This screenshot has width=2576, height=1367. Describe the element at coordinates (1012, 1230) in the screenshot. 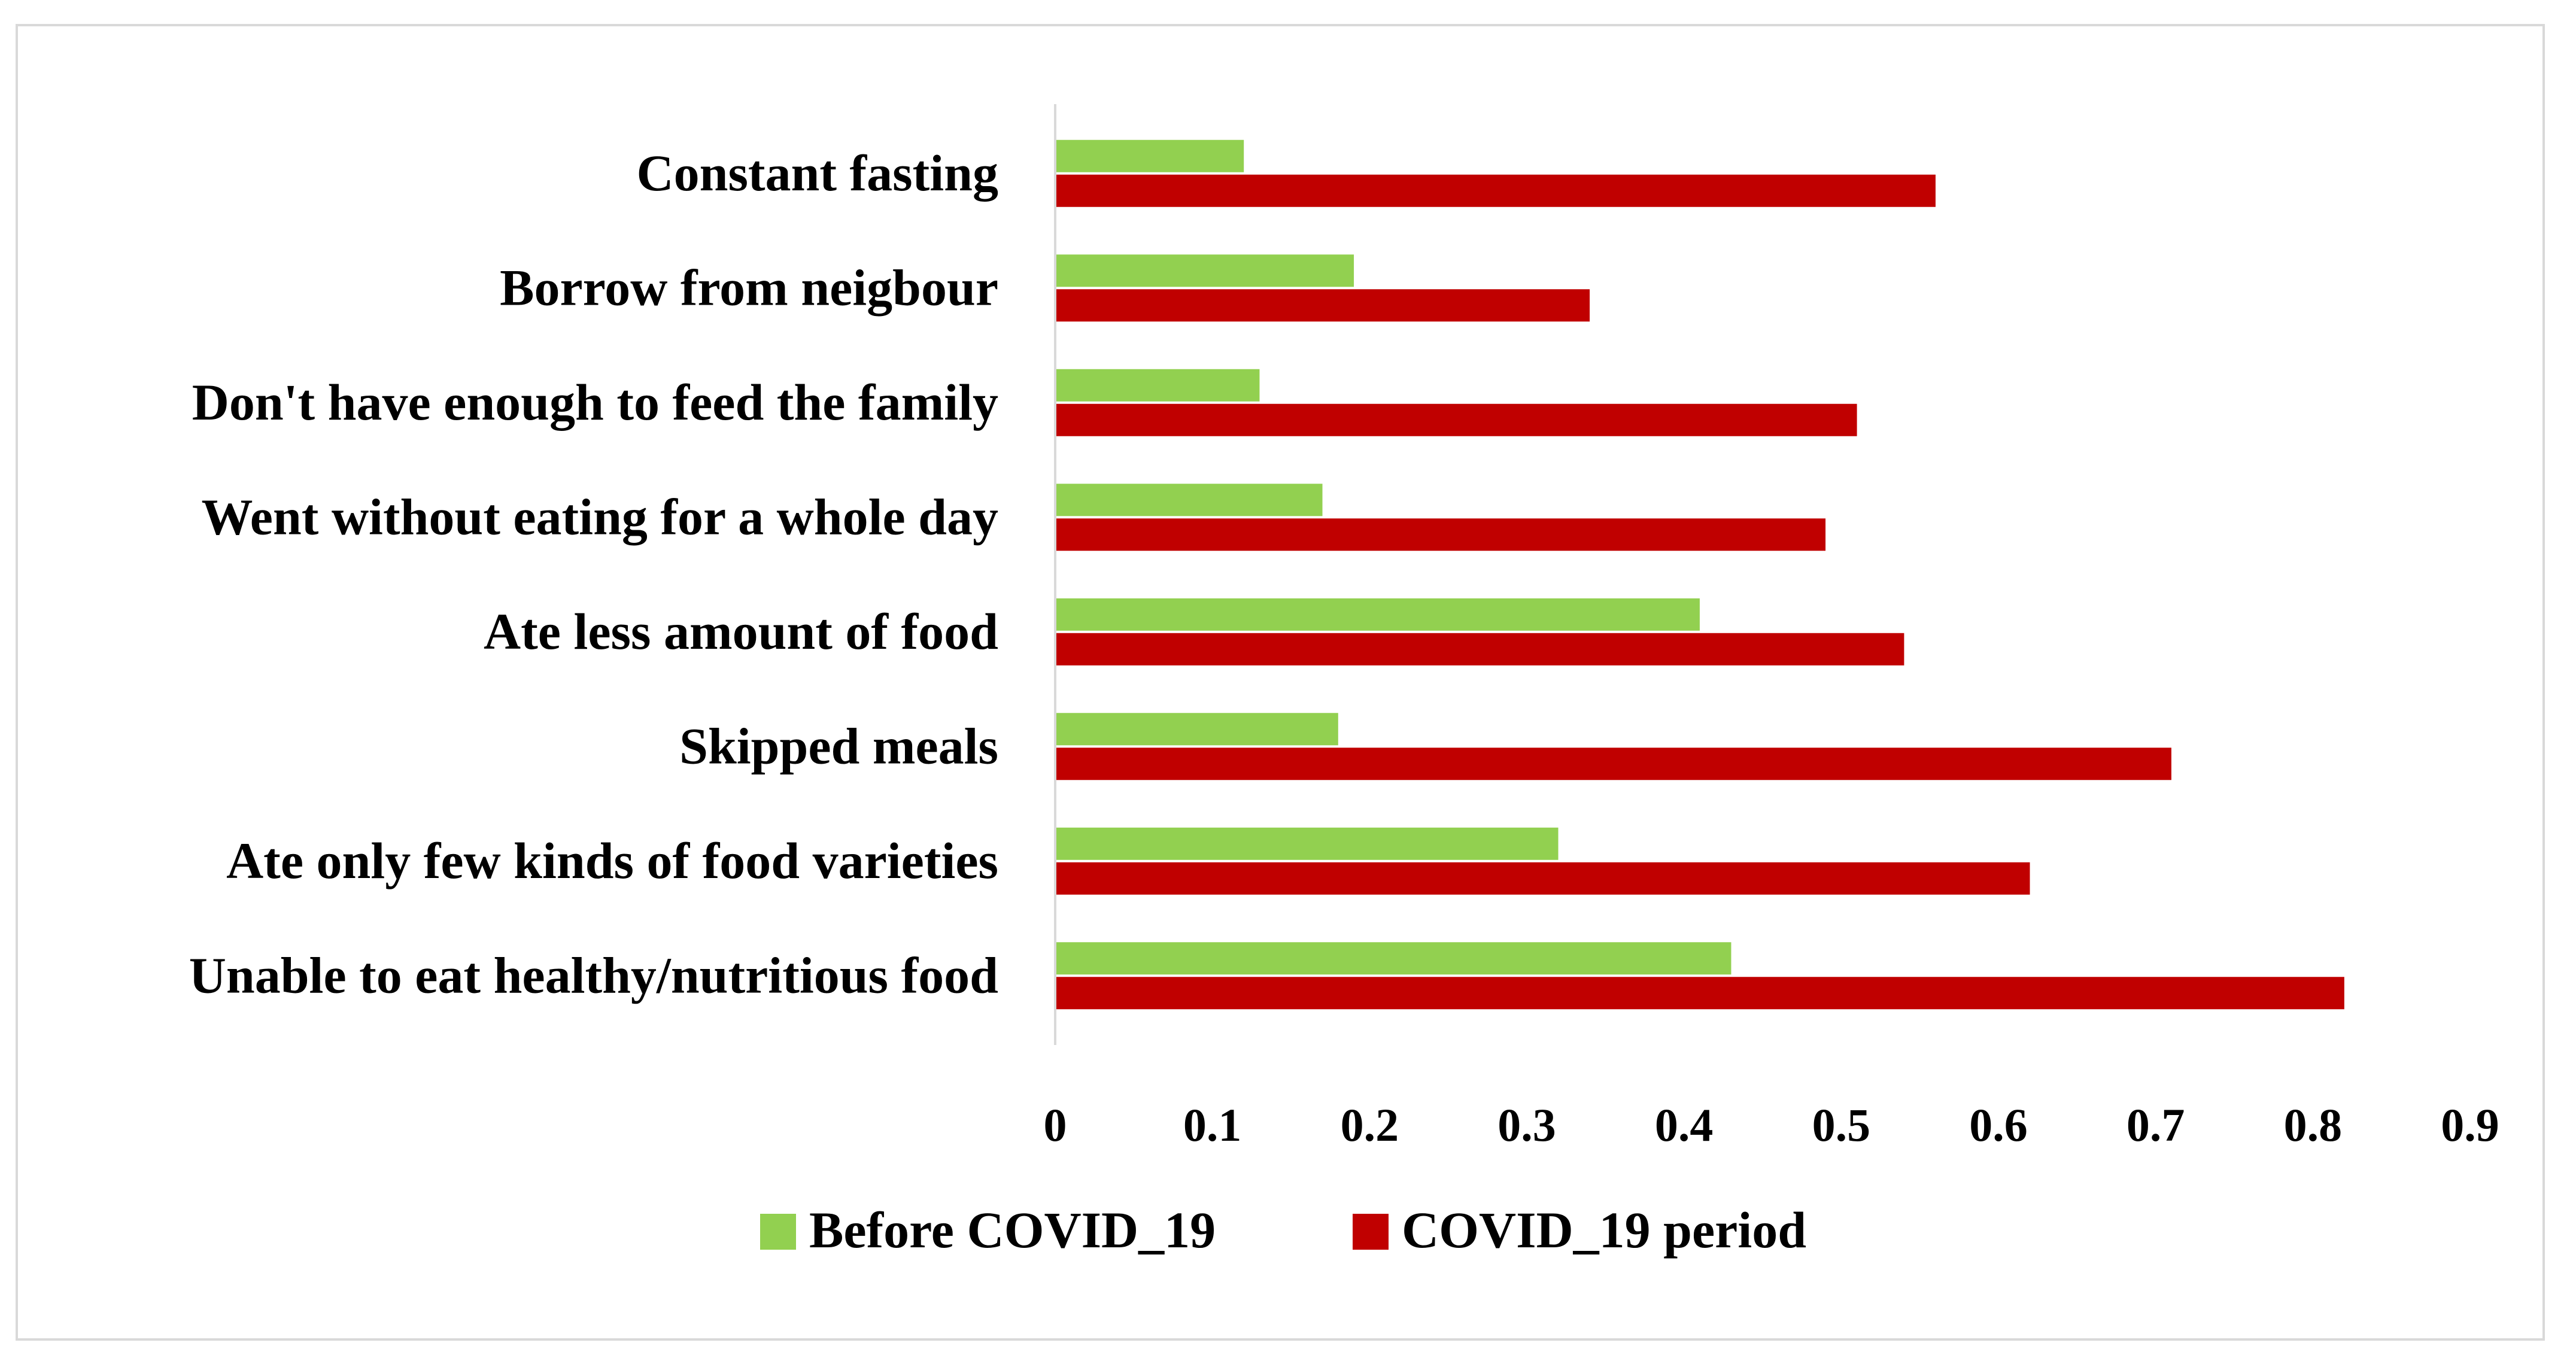

I see `legend-label-0: Before COVID_19` at that location.